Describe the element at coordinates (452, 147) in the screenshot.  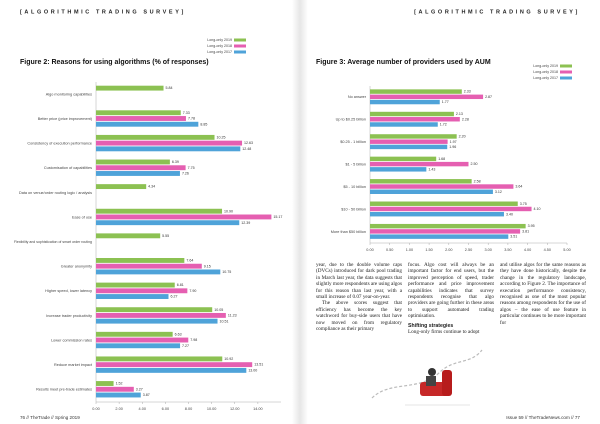
I see `data-label: 1.96` at that location.